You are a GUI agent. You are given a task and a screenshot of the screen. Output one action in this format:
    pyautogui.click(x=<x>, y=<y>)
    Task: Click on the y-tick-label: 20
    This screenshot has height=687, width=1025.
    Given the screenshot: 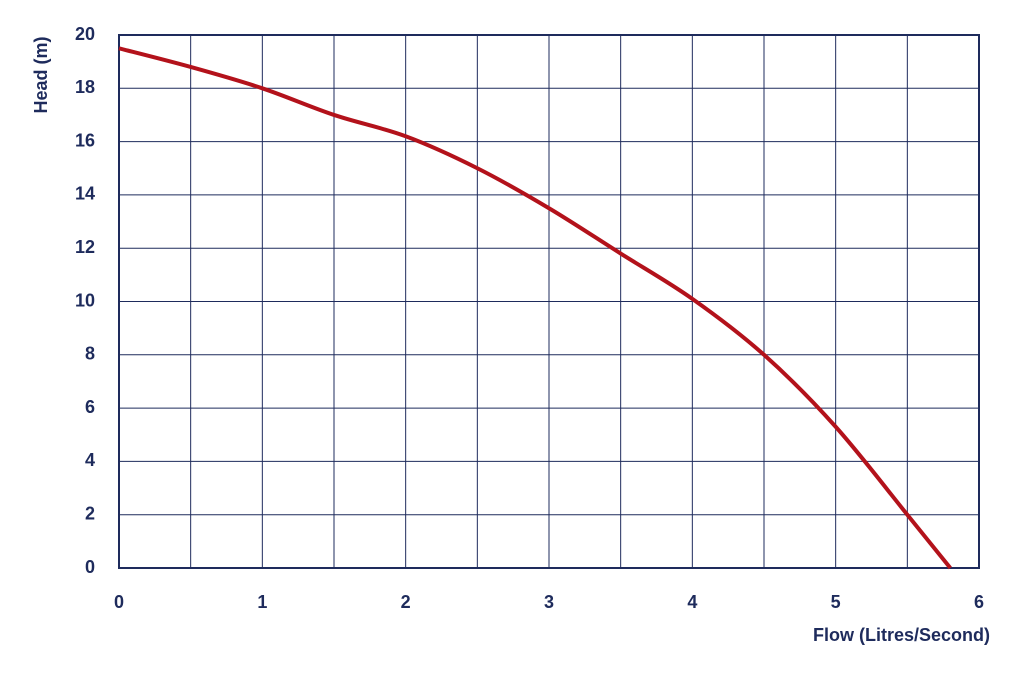 What is the action you would take?
    pyautogui.click(x=85, y=34)
    